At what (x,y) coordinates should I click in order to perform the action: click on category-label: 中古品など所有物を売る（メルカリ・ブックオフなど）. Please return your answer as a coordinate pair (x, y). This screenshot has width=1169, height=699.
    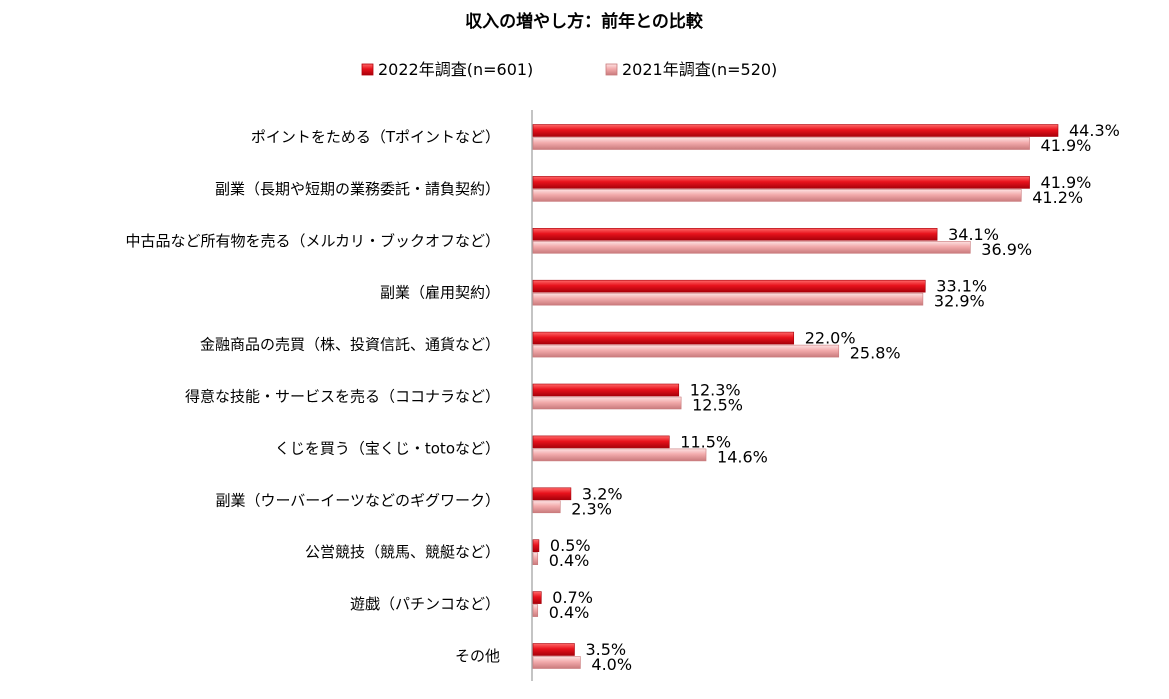
    Looking at the image, I should click on (312, 241).